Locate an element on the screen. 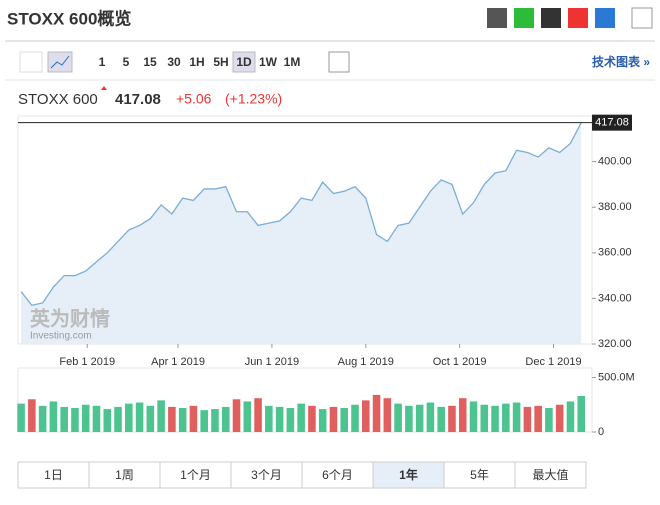 The image size is (660, 505). y-tick-label: 400.00 is located at coordinates (615, 162).